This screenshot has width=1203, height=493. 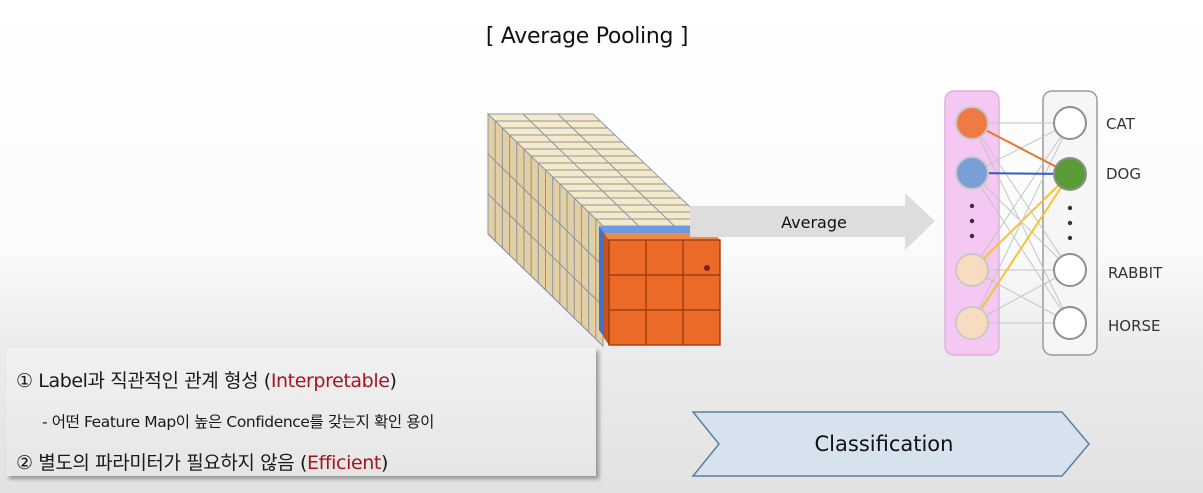 I want to click on slide-title: [ Average Pooling ], so click(x=587, y=36).